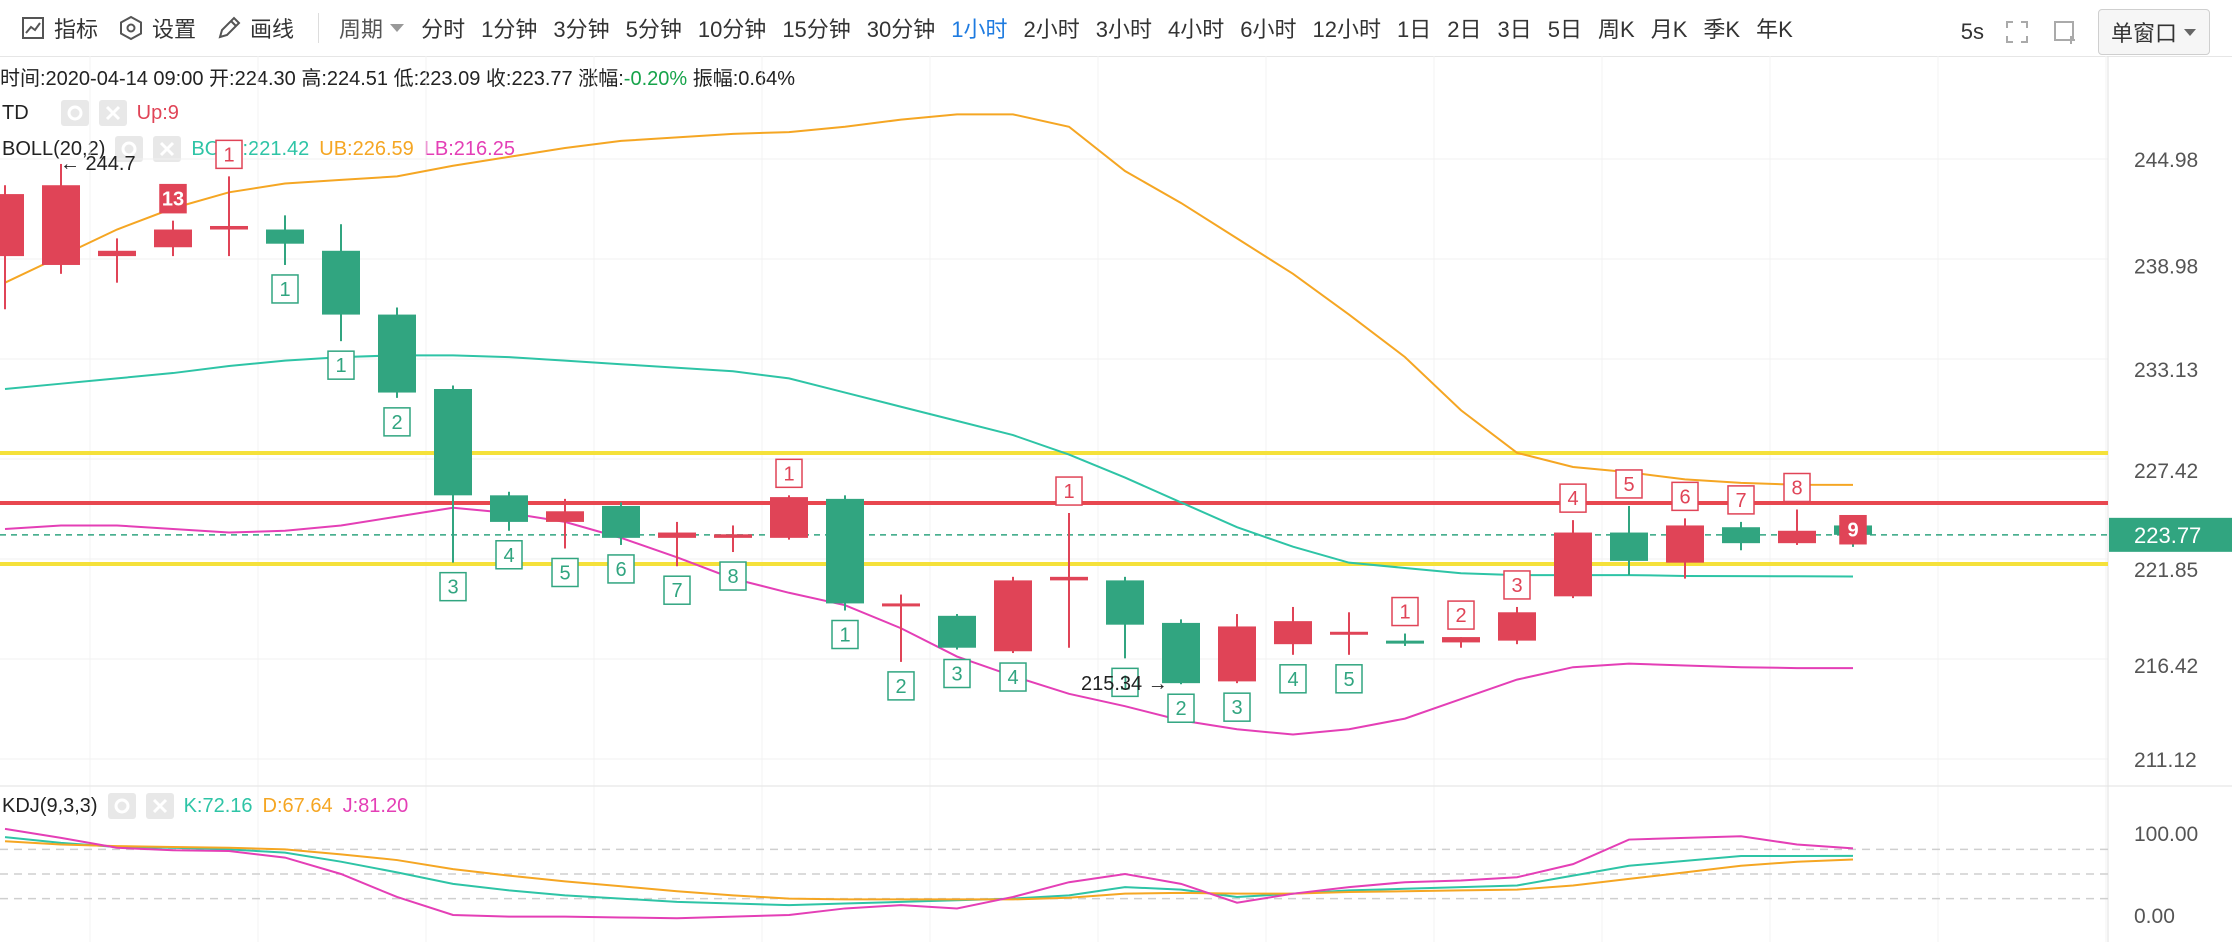 Image resolution: width=2232 pixels, height=942 pixels. I want to click on period-option: 4小时, so click(1196, 29).